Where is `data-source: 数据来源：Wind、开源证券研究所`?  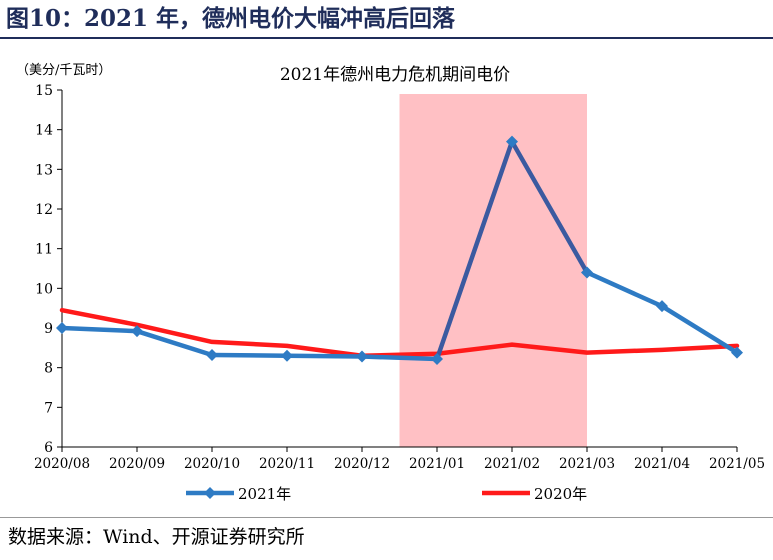 data-source: 数据来源：Wind、开源证券研究所 is located at coordinates (156, 537).